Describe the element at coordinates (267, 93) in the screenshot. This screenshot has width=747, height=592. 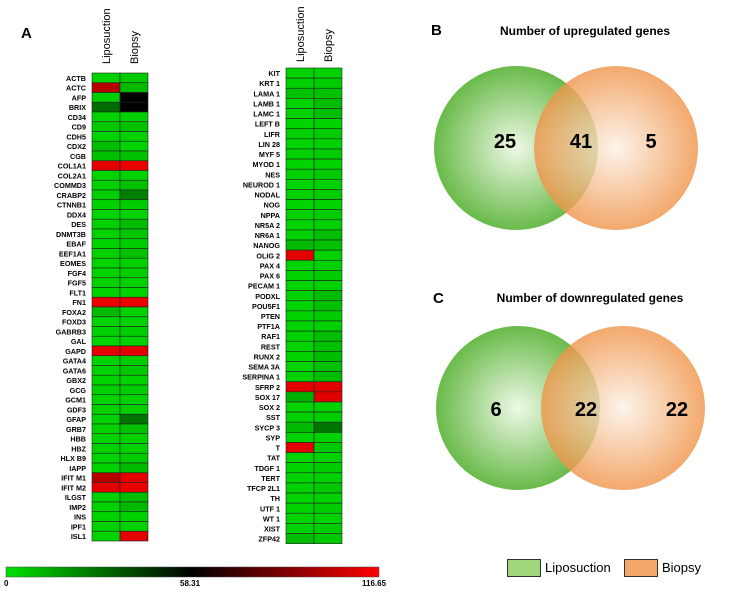
I see `heatmap-right-gene-label: LAMA 1` at that location.